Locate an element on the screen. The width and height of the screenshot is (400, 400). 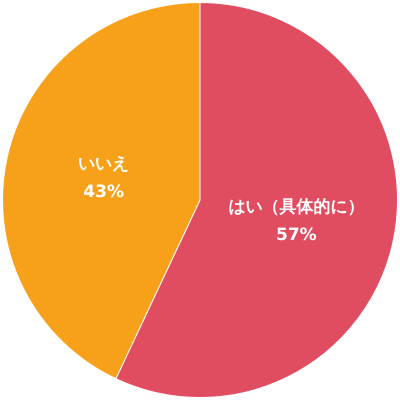
data-label: 57% is located at coordinates (296, 234).